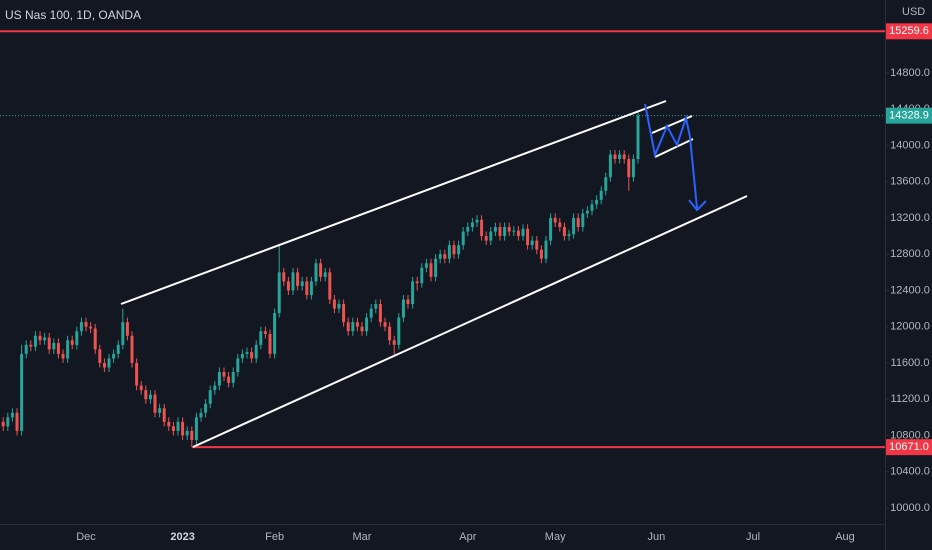 The width and height of the screenshot is (932, 550). I want to click on x-tick-label: Mar, so click(362, 537).